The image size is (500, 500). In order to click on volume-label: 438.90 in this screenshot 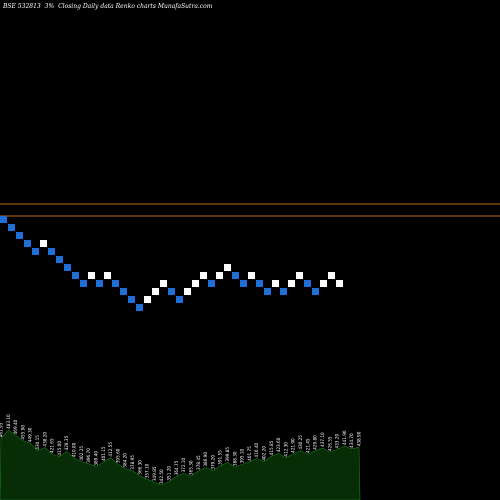, I will do `click(359, 438)`.